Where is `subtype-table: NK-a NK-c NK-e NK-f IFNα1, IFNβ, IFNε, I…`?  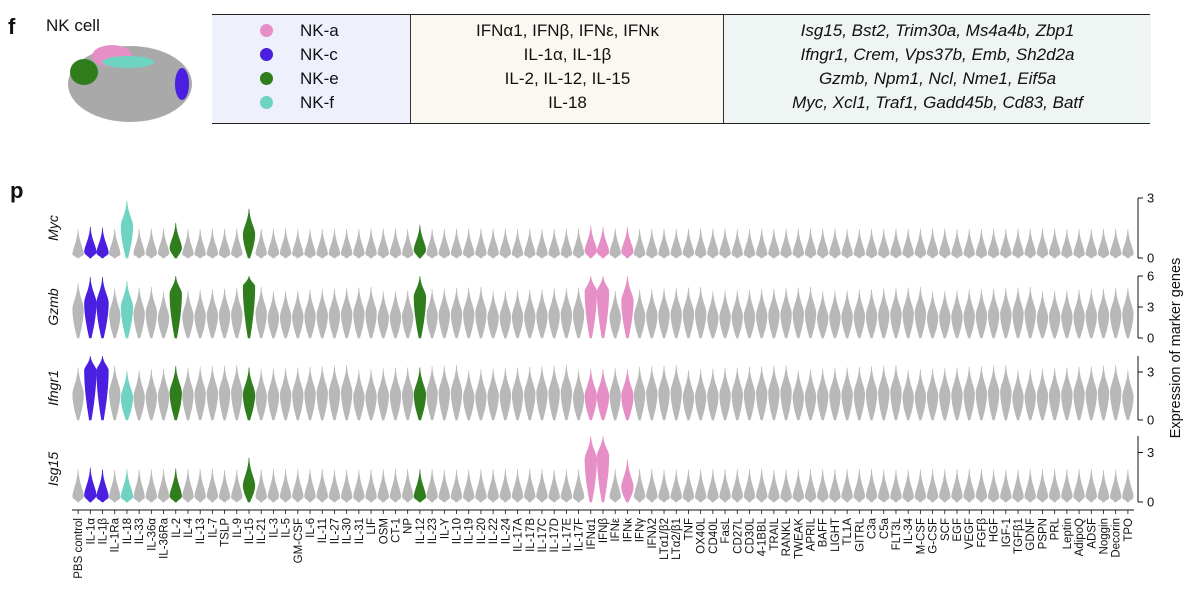 subtype-table: NK-a NK-c NK-e NK-f IFNα1, IFNβ, IFNε, I… is located at coordinates (681, 69).